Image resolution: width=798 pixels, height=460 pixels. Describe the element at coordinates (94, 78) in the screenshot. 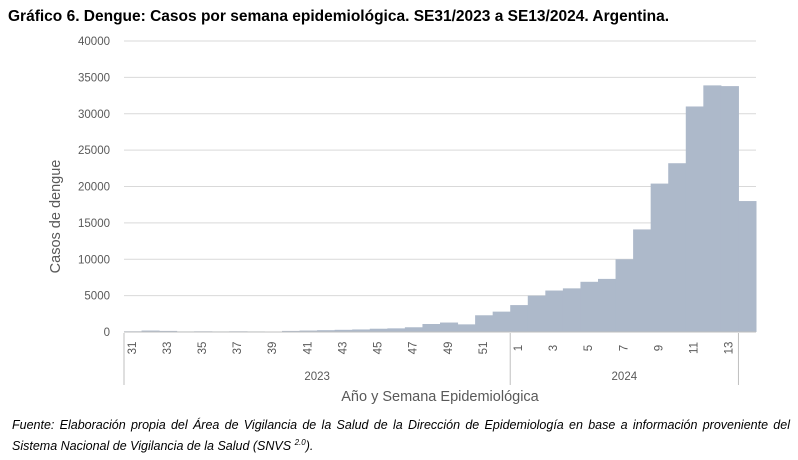

I see `y-tick-label: 35000` at that location.